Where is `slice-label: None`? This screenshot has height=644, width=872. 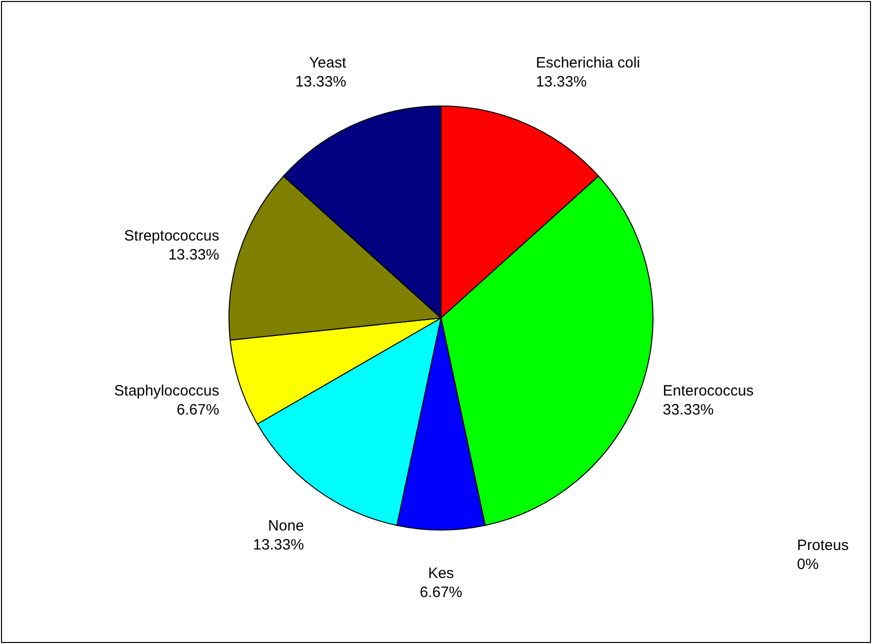
slice-label: None is located at coordinates (286, 525).